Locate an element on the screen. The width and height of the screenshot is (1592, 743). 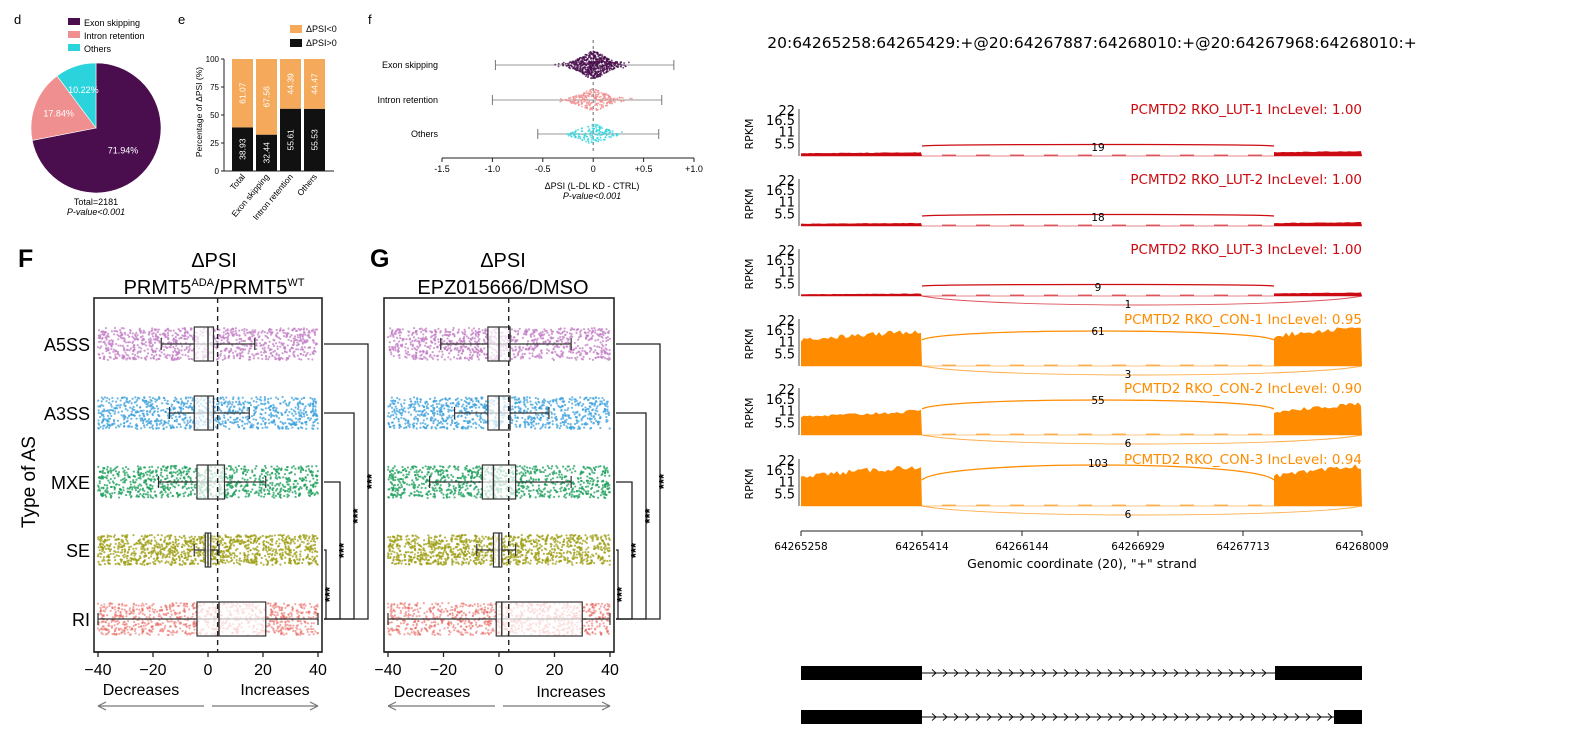
bar-ytick-label: 0 is located at coordinates (217, 171).